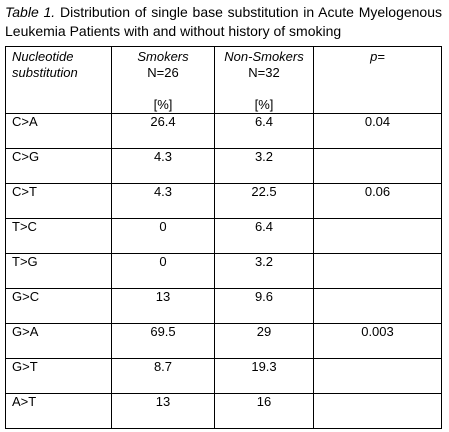 The width and height of the screenshot is (449, 432). What do you see at coordinates (264, 376) in the screenshot?
I see `non-smokers-value-cell: 19.3` at bounding box center [264, 376].